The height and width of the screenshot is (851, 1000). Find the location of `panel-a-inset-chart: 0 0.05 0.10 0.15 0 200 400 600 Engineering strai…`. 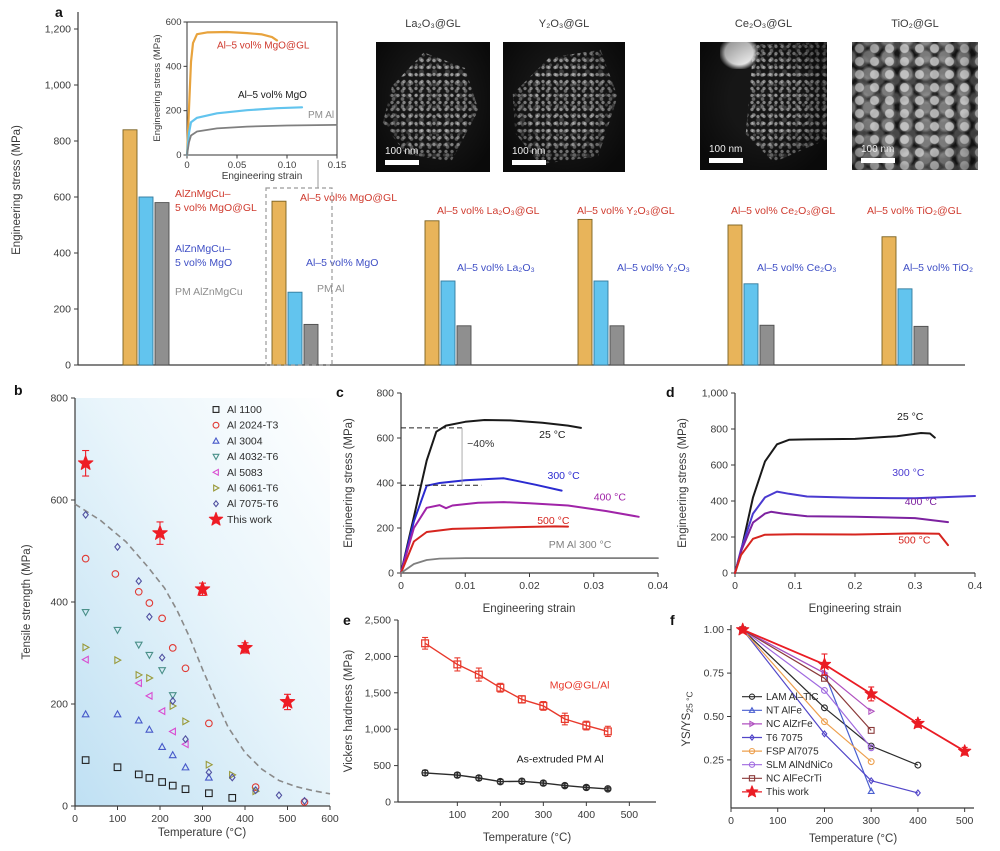

panel-a-inset-chart: 0 0.05 0.10 0.15 0 200 400 600 Engineering strai… is located at coordinates (249, 99).